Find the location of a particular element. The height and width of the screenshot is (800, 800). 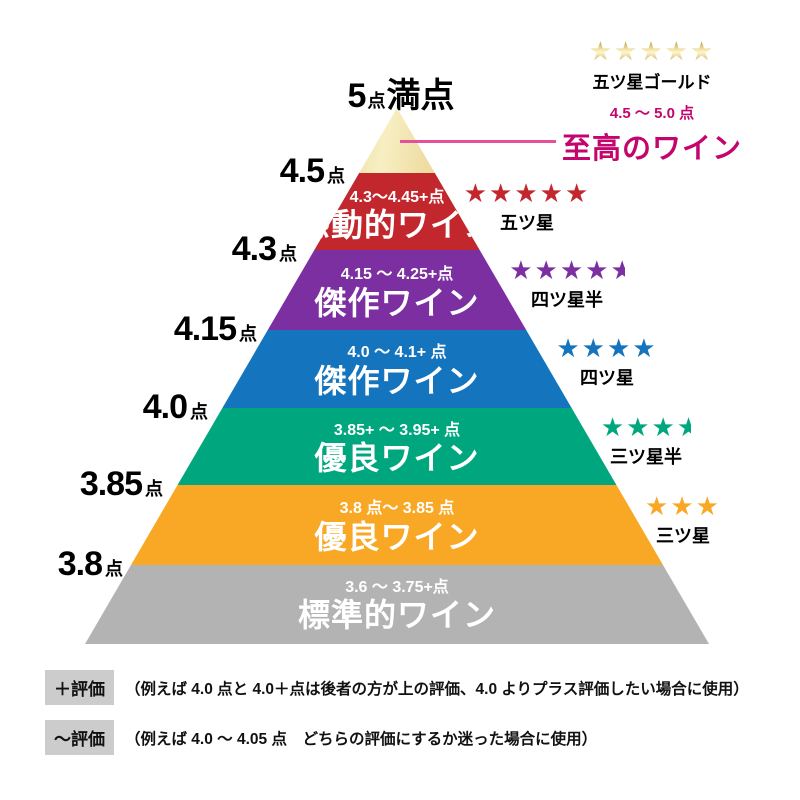

peak-score-suffix: 満点 is located at coordinates (420, 96).